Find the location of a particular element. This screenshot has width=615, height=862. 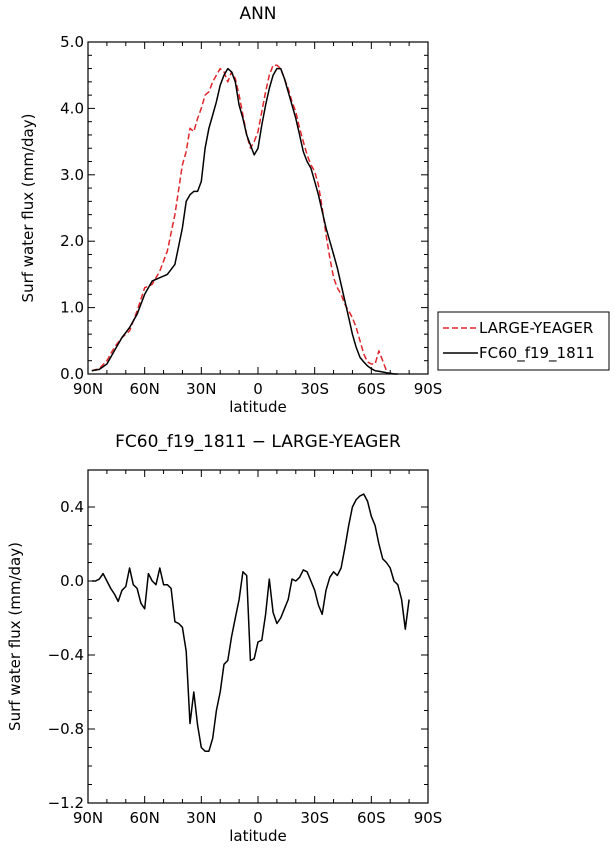

y-tick-label: −0.4 is located at coordinates (66, 655).